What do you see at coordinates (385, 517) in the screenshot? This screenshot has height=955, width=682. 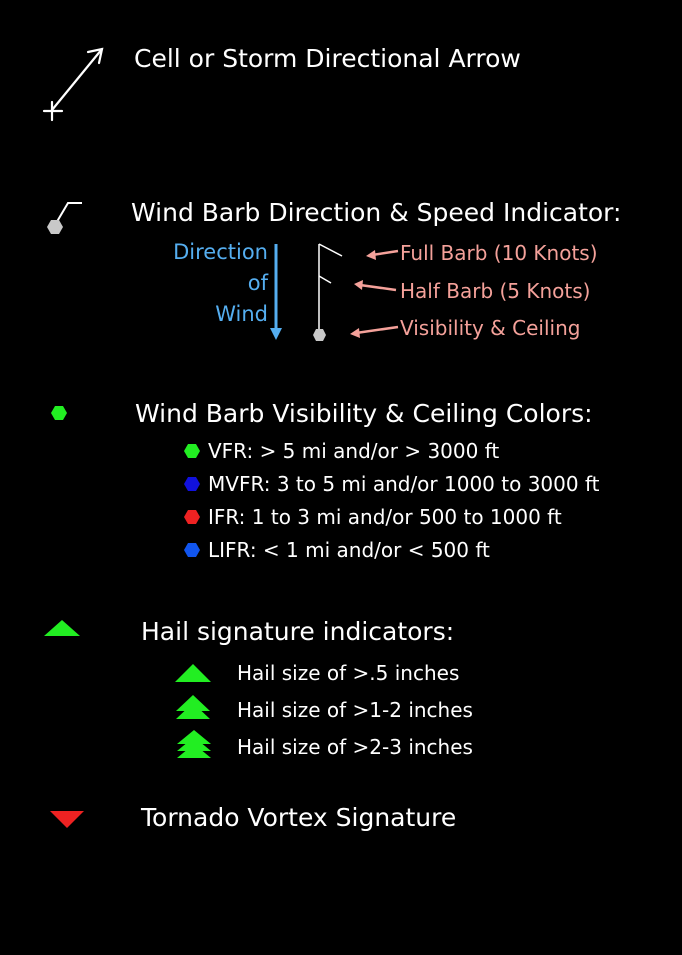 I see `ifr-item: IFR: 1 to 3 mi and/or 500 to 1000 ft` at bounding box center [385, 517].